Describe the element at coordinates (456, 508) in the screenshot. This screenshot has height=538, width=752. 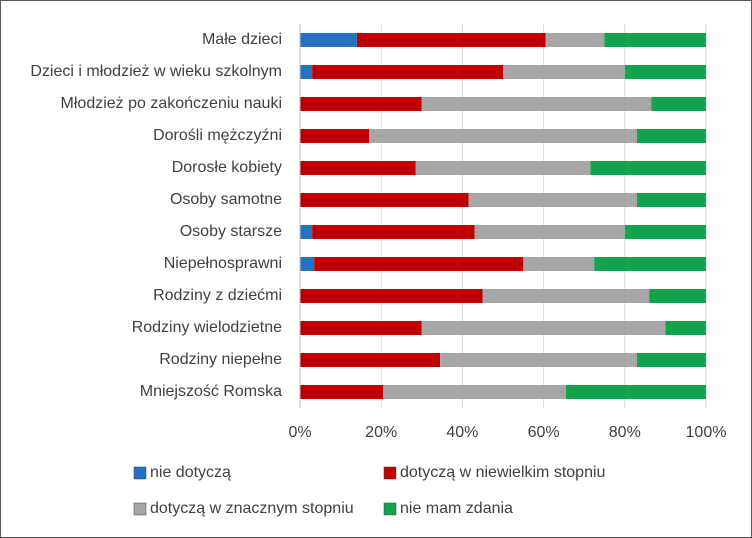
I see `legend-label: nie mam zdania` at that location.